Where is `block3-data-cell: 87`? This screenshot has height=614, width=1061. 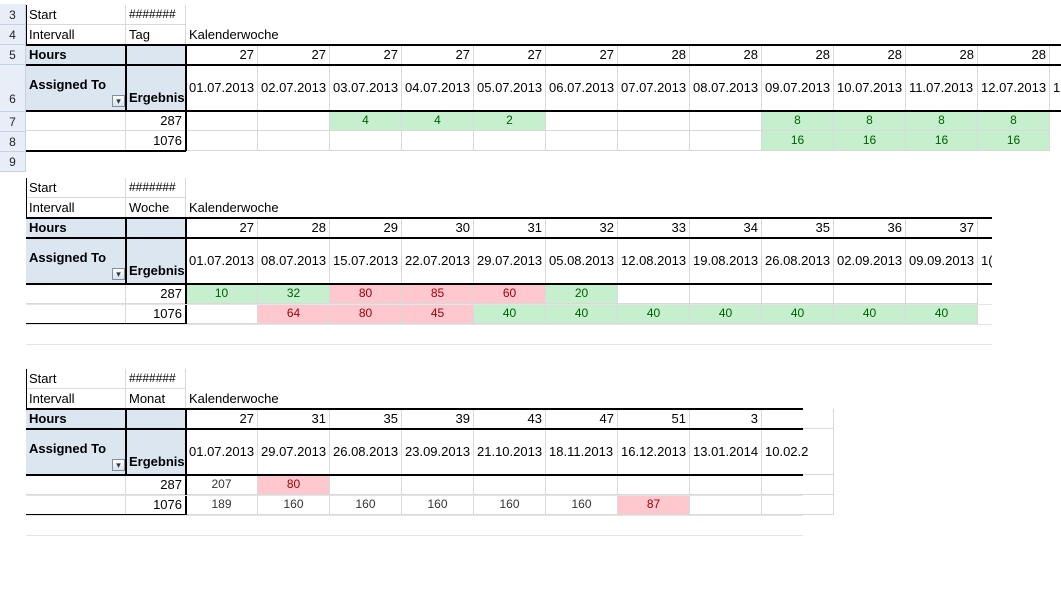 block3-data-cell: 87 is located at coordinates (654, 505).